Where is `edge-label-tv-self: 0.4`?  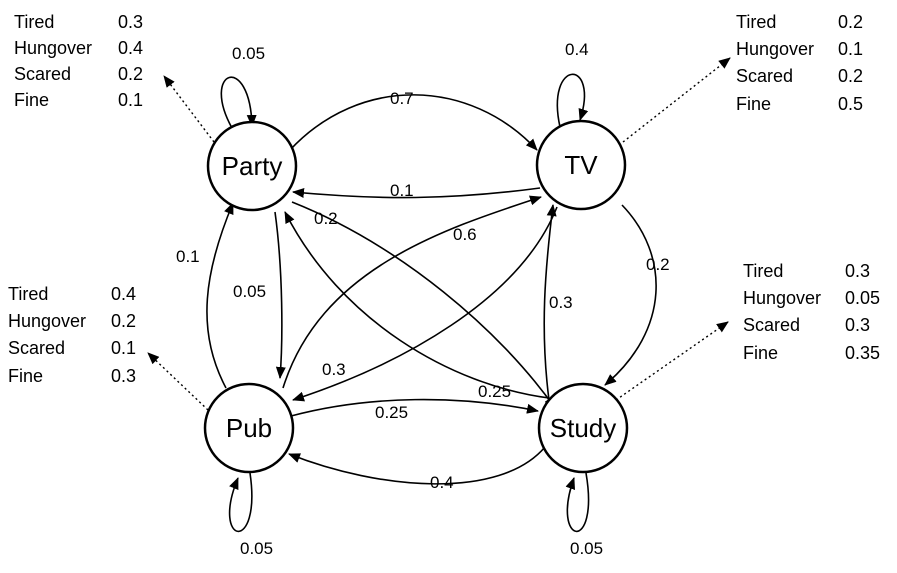 edge-label-tv-self: 0.4 is located at coordinates (577, 49).